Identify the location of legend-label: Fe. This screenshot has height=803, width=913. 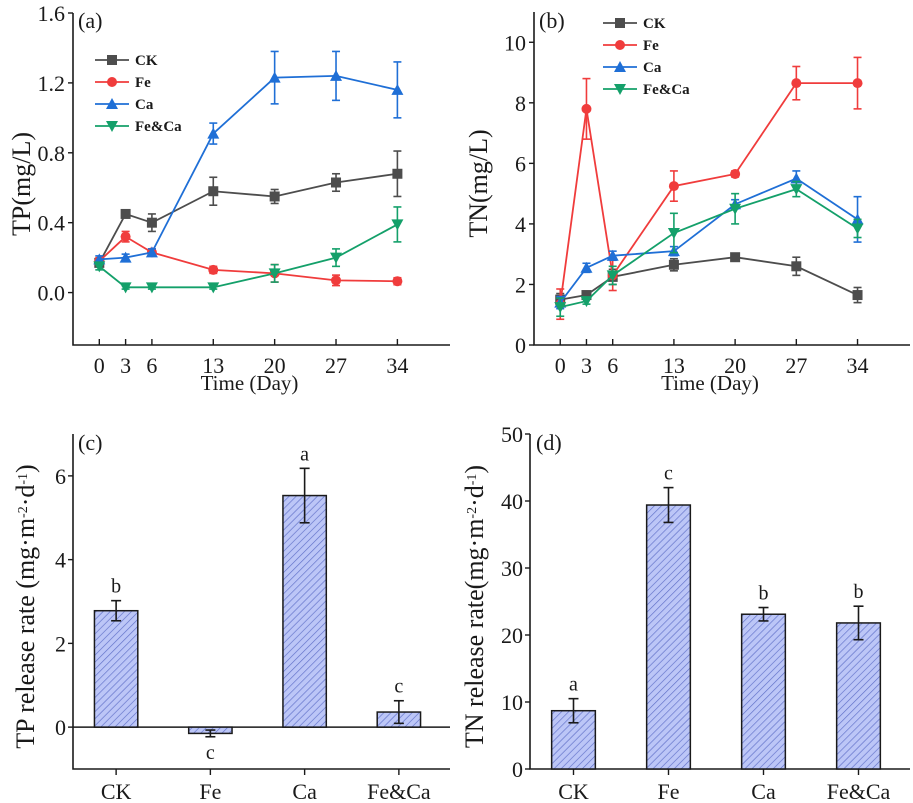
(143, 83).